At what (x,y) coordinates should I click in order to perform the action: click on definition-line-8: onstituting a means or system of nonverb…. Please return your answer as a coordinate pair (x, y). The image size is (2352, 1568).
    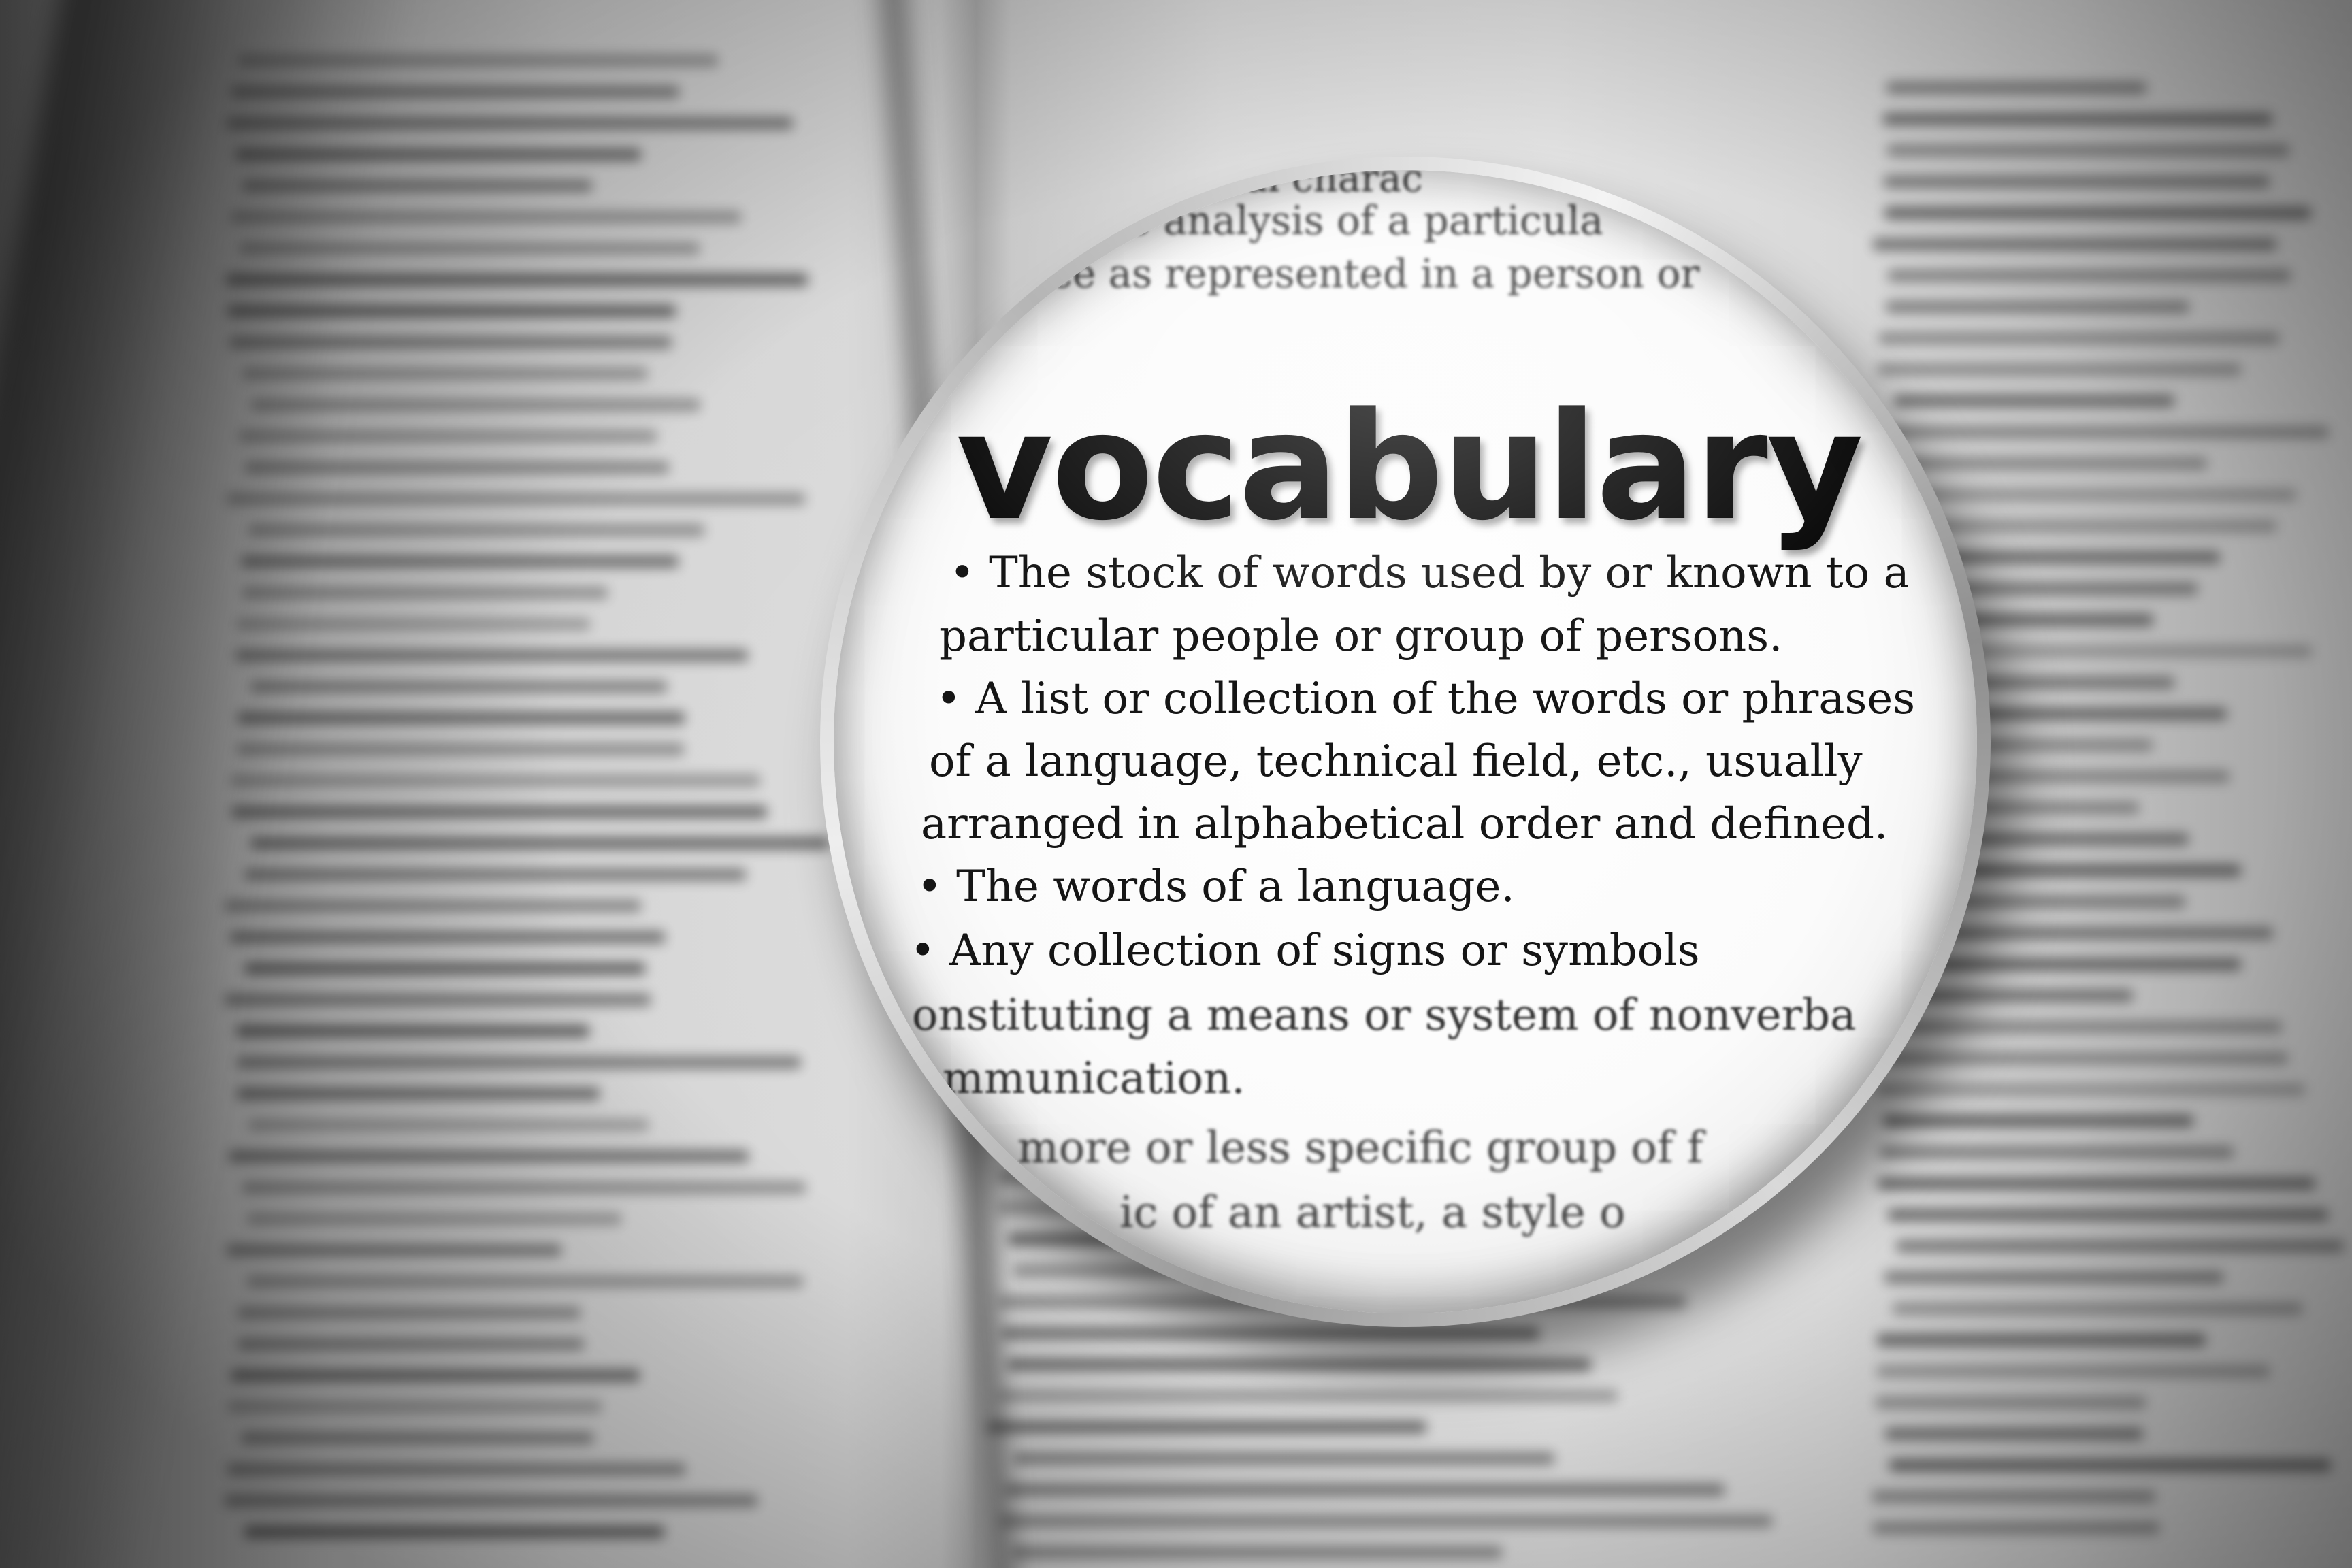
    Looking at the image, I should click on (1385, 1016).